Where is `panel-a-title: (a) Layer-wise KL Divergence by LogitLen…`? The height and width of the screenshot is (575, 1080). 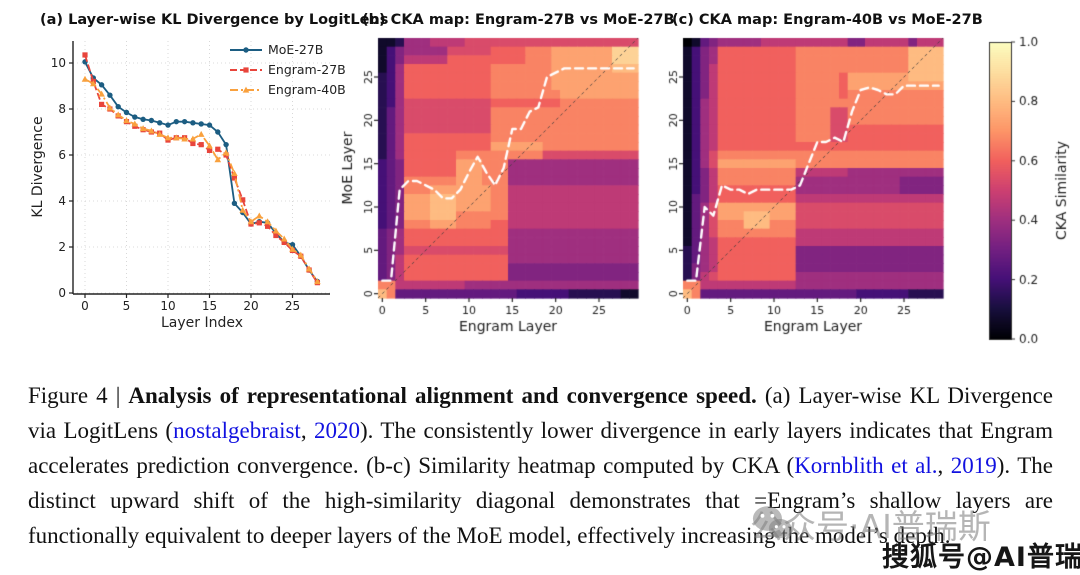
panel-a-title: (a) Layer-wise KL Divergence by LogitLen… is located at coordinates (214, 20).